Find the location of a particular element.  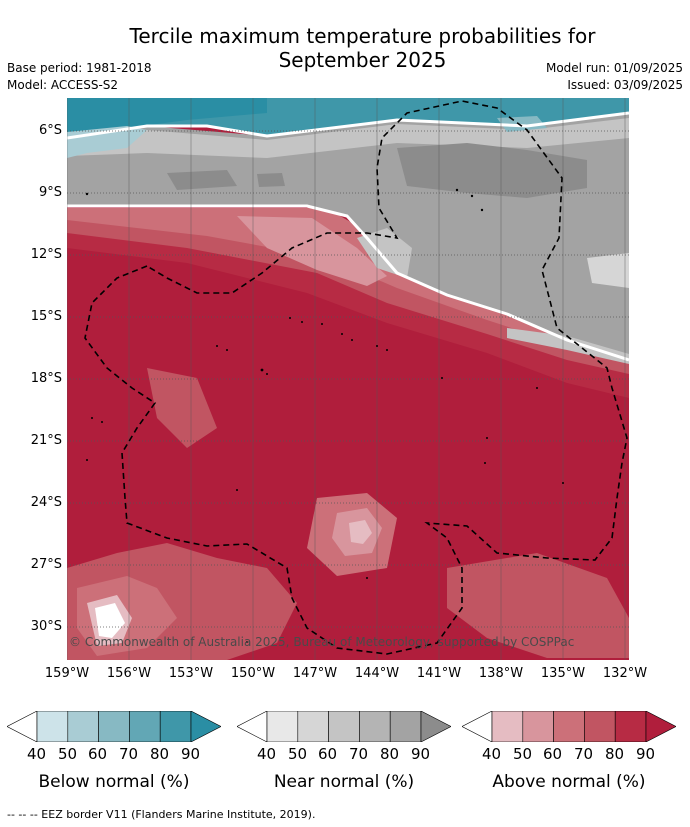

lon-tick-153w: 153°W is located at coordinates (191, 673).